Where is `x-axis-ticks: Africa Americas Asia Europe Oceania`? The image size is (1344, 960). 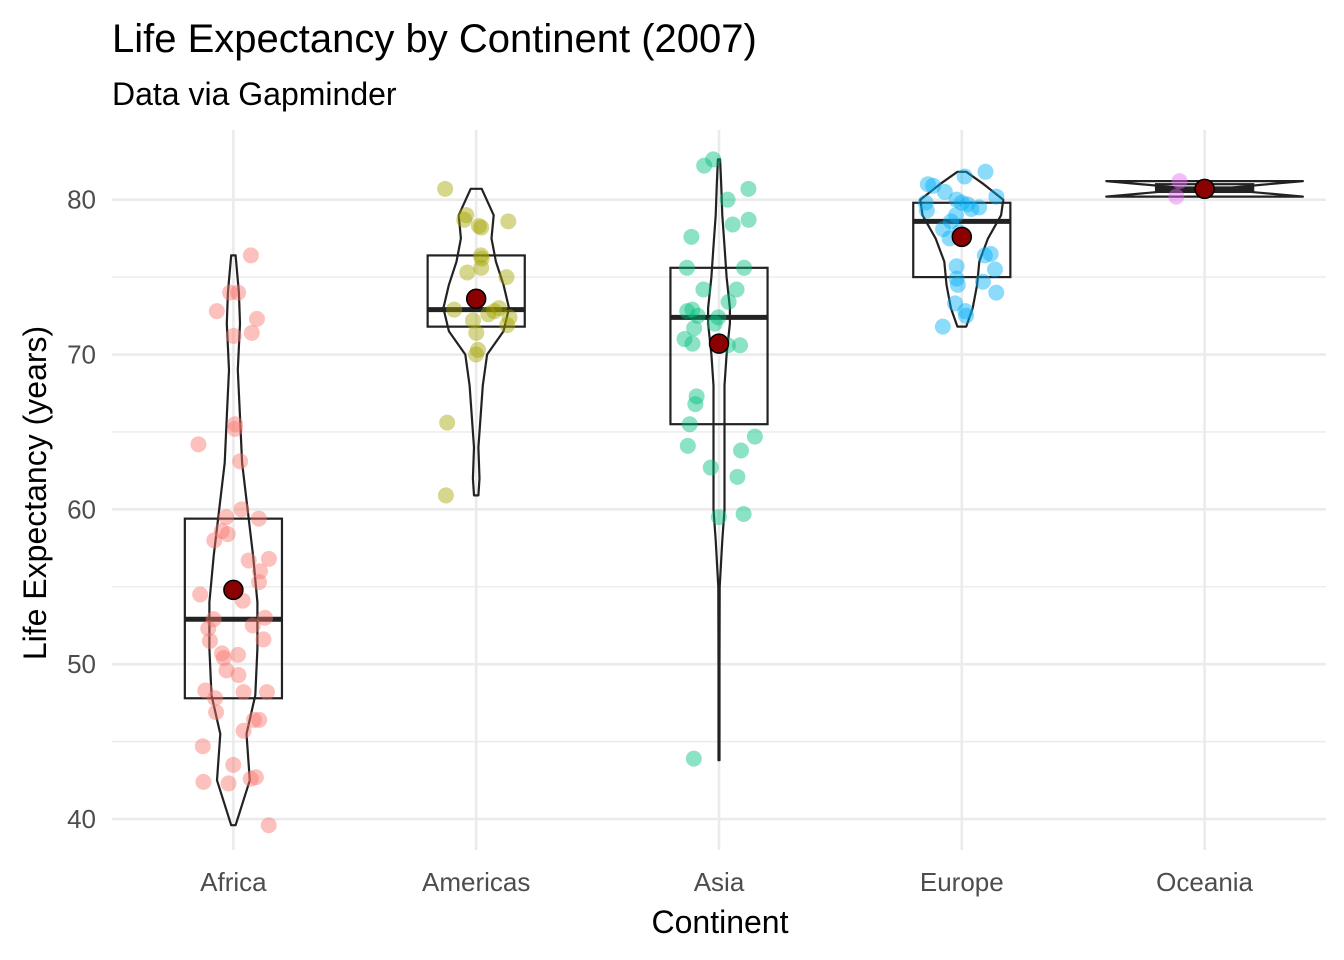 x-axis-ticks: Africa Americas Asia Europe Oceania is located at coordinates (726, 882).